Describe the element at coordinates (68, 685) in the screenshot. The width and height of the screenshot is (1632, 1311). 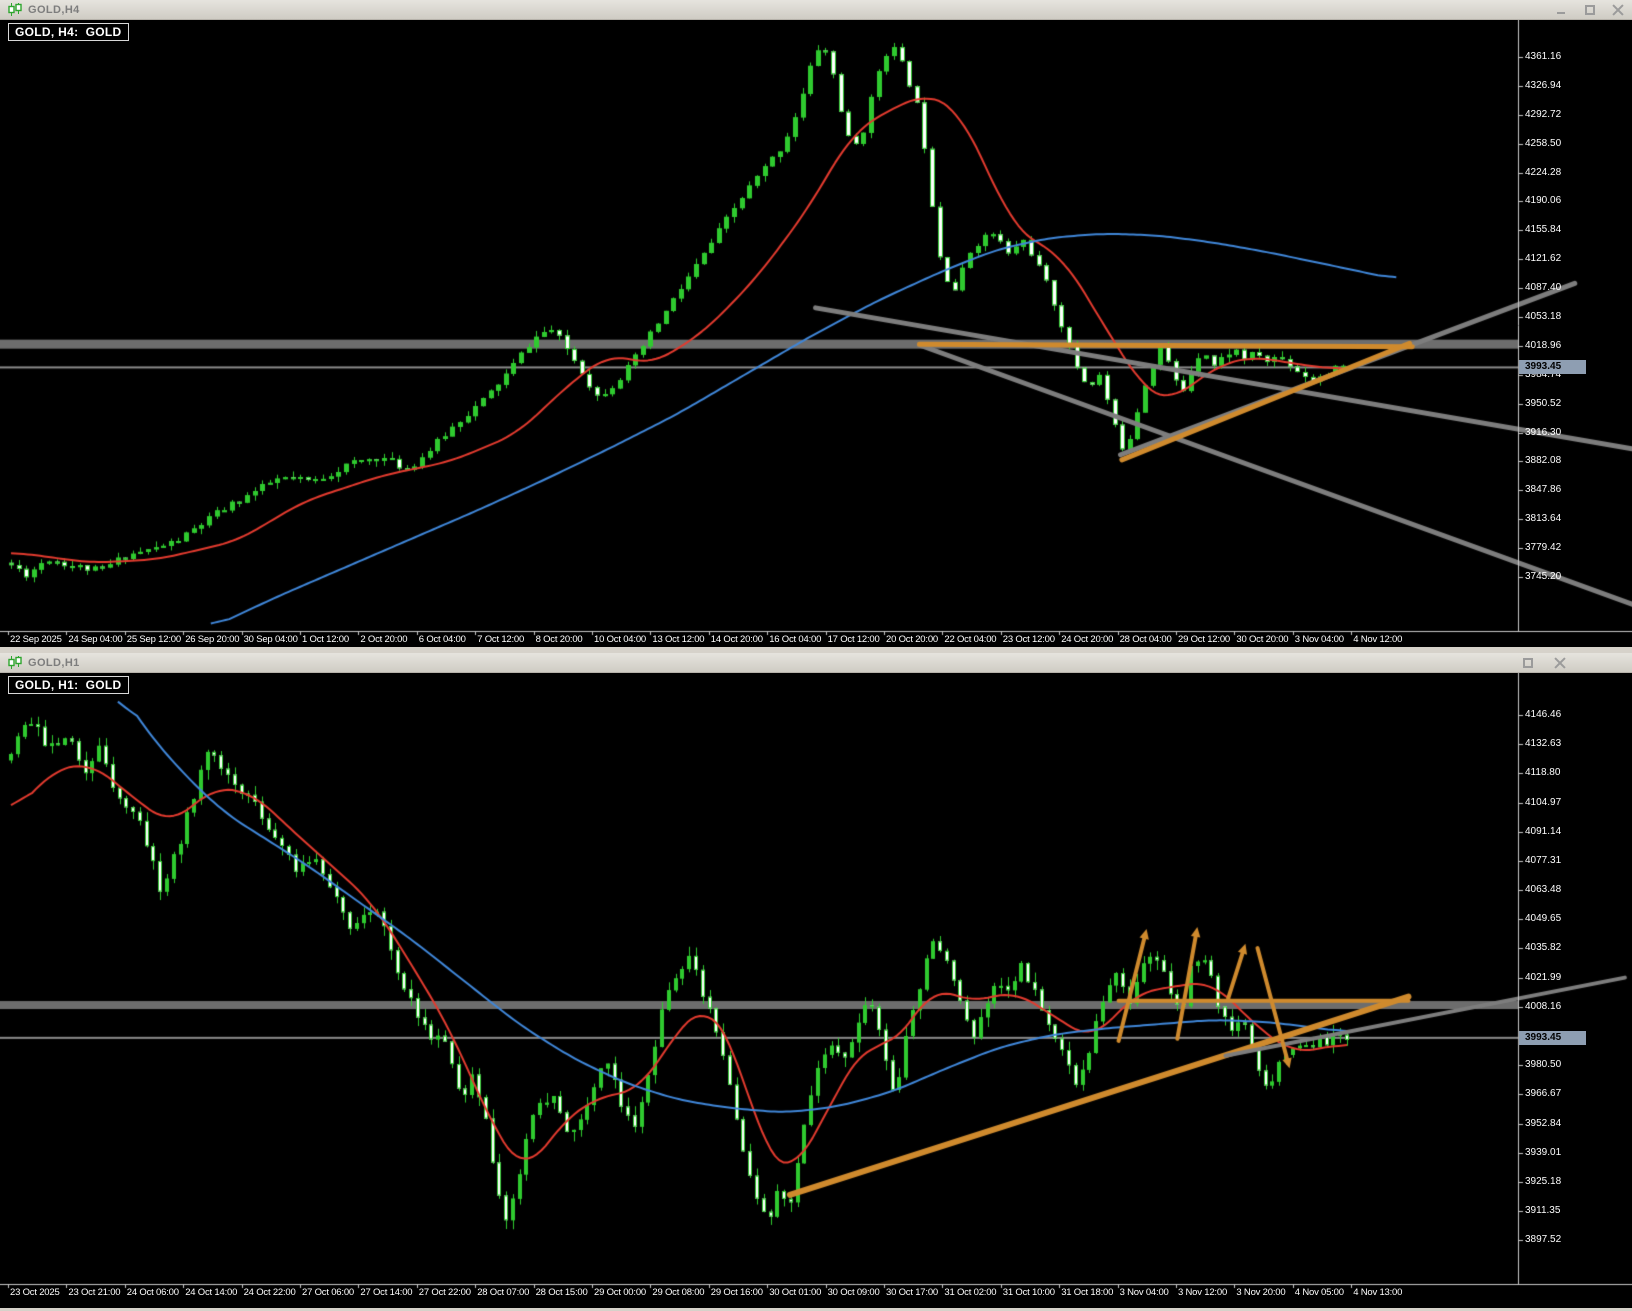
I see `chart-symbol-label: GOLD, H1: GOLD` at that location.